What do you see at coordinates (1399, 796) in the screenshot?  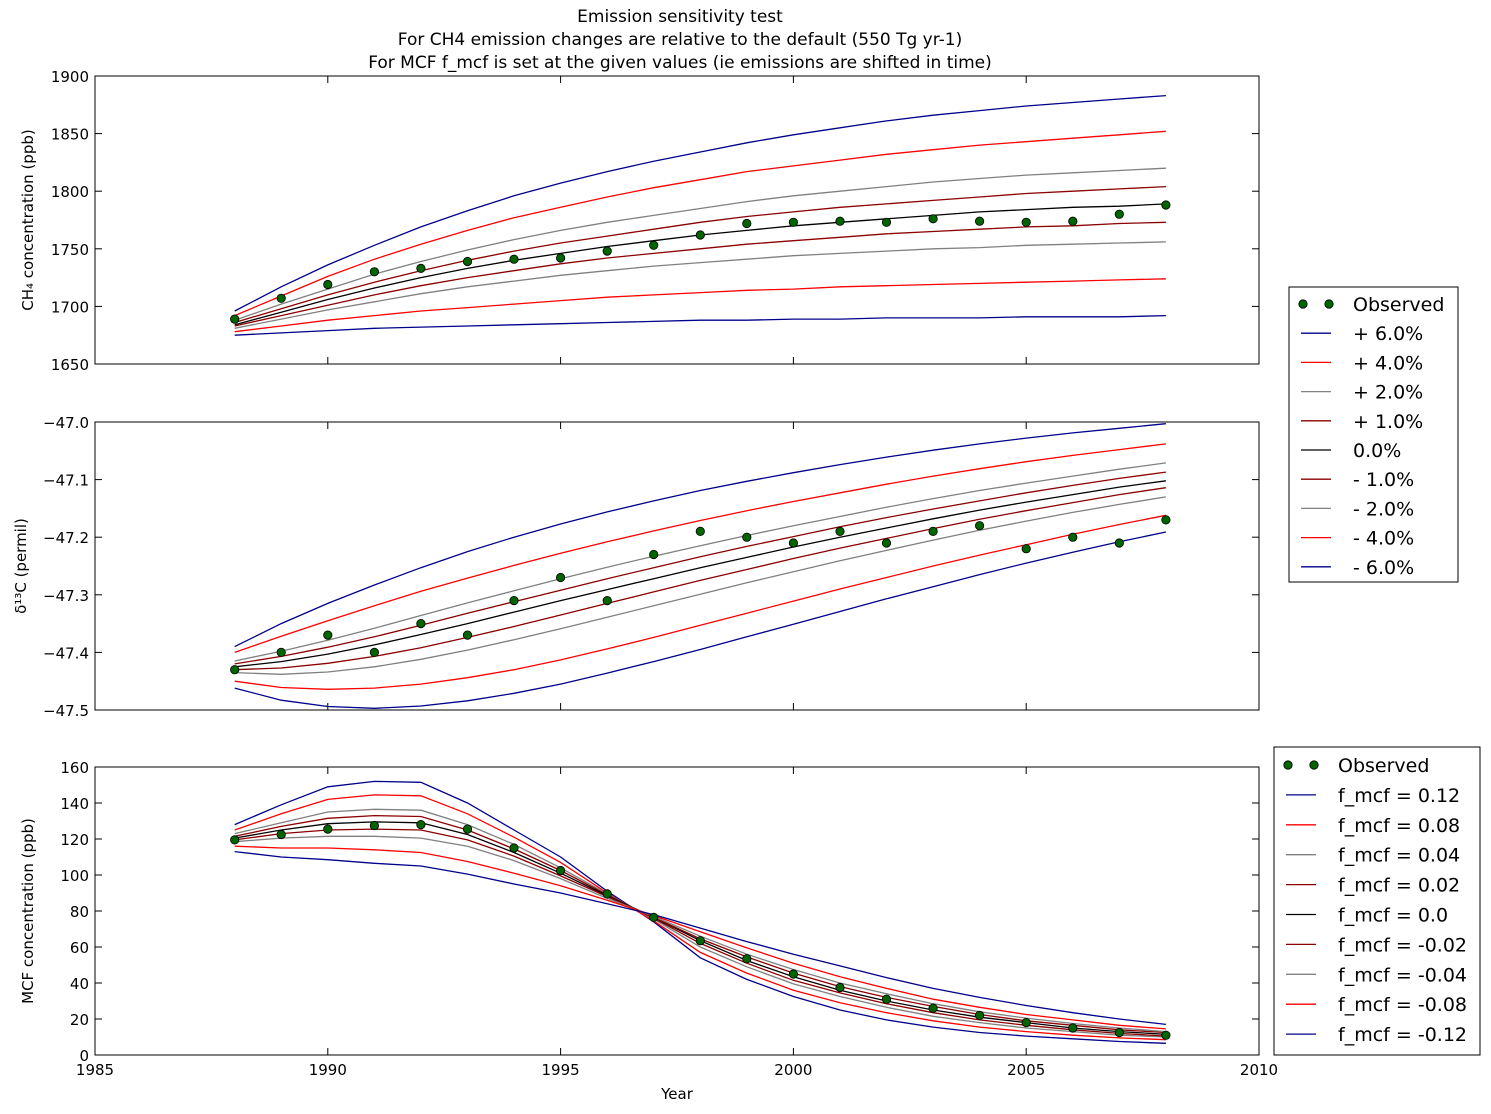 I see `legend-label-mcf: f_mcf = 0.12` at bounding box center [1399, 796].